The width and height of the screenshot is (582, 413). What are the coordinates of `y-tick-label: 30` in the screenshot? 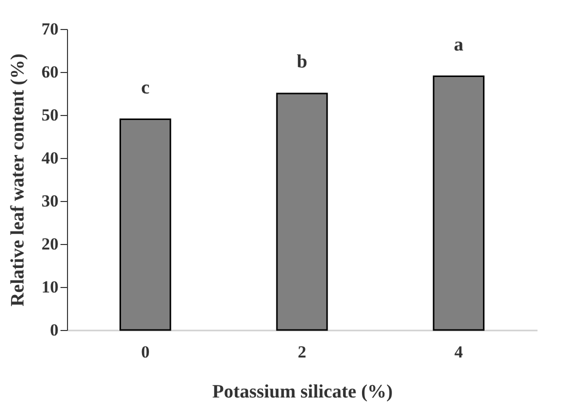 It's located at (50, 201).